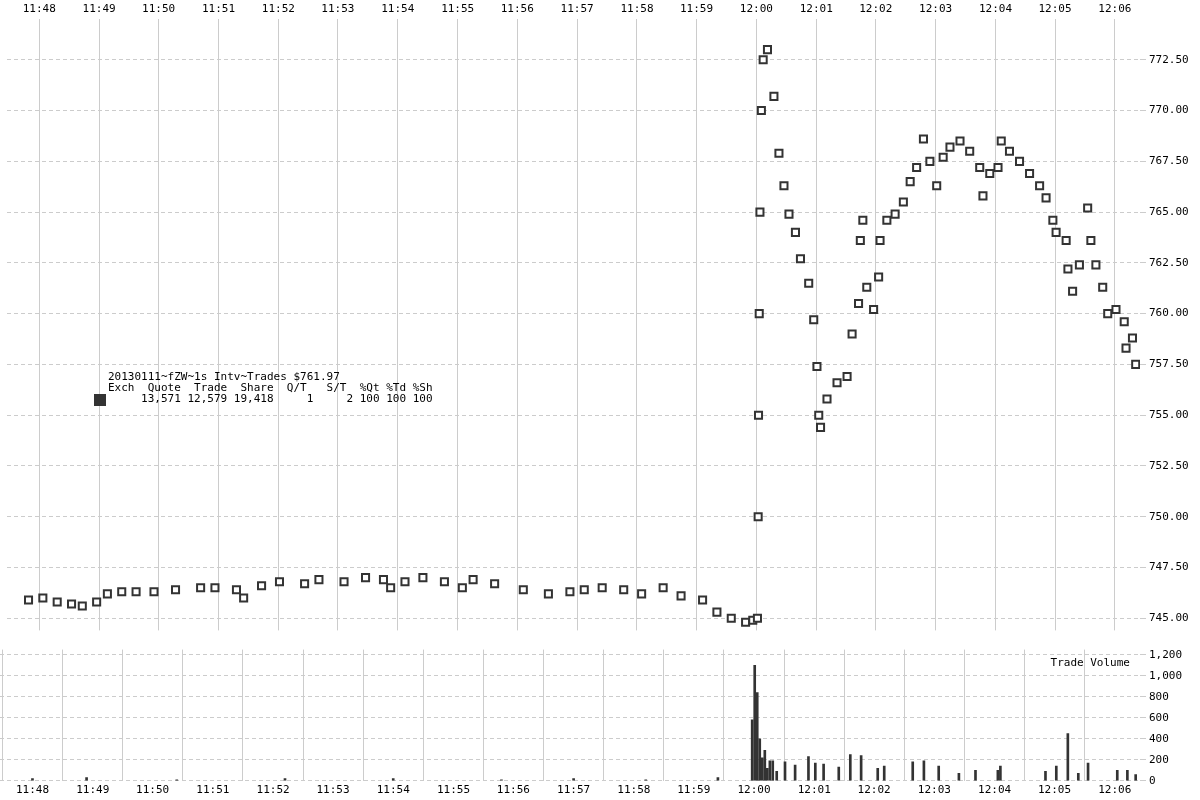  I want to click on y-tick-label: 1,200, so click(1166, 654).